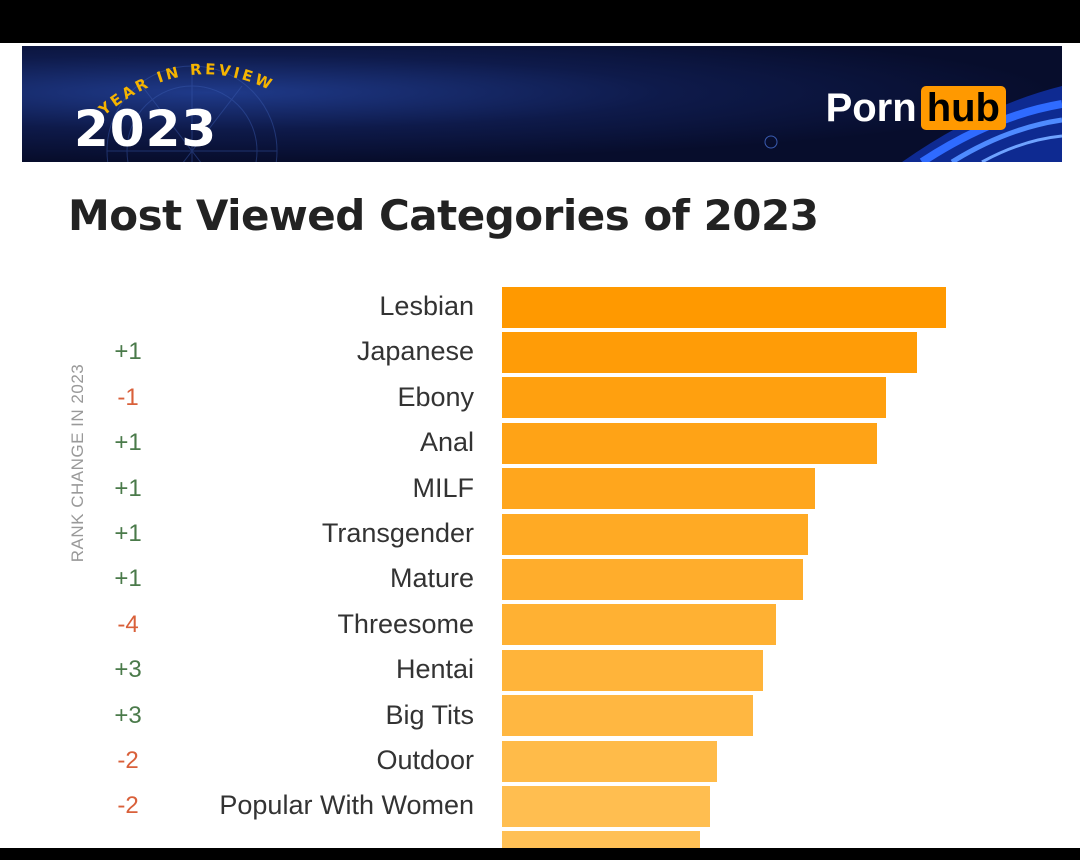  What do you see at coordinates (963, 108) in the screenshot?
I see `logo-text-part2: hub` at bounding box center [963, 108].